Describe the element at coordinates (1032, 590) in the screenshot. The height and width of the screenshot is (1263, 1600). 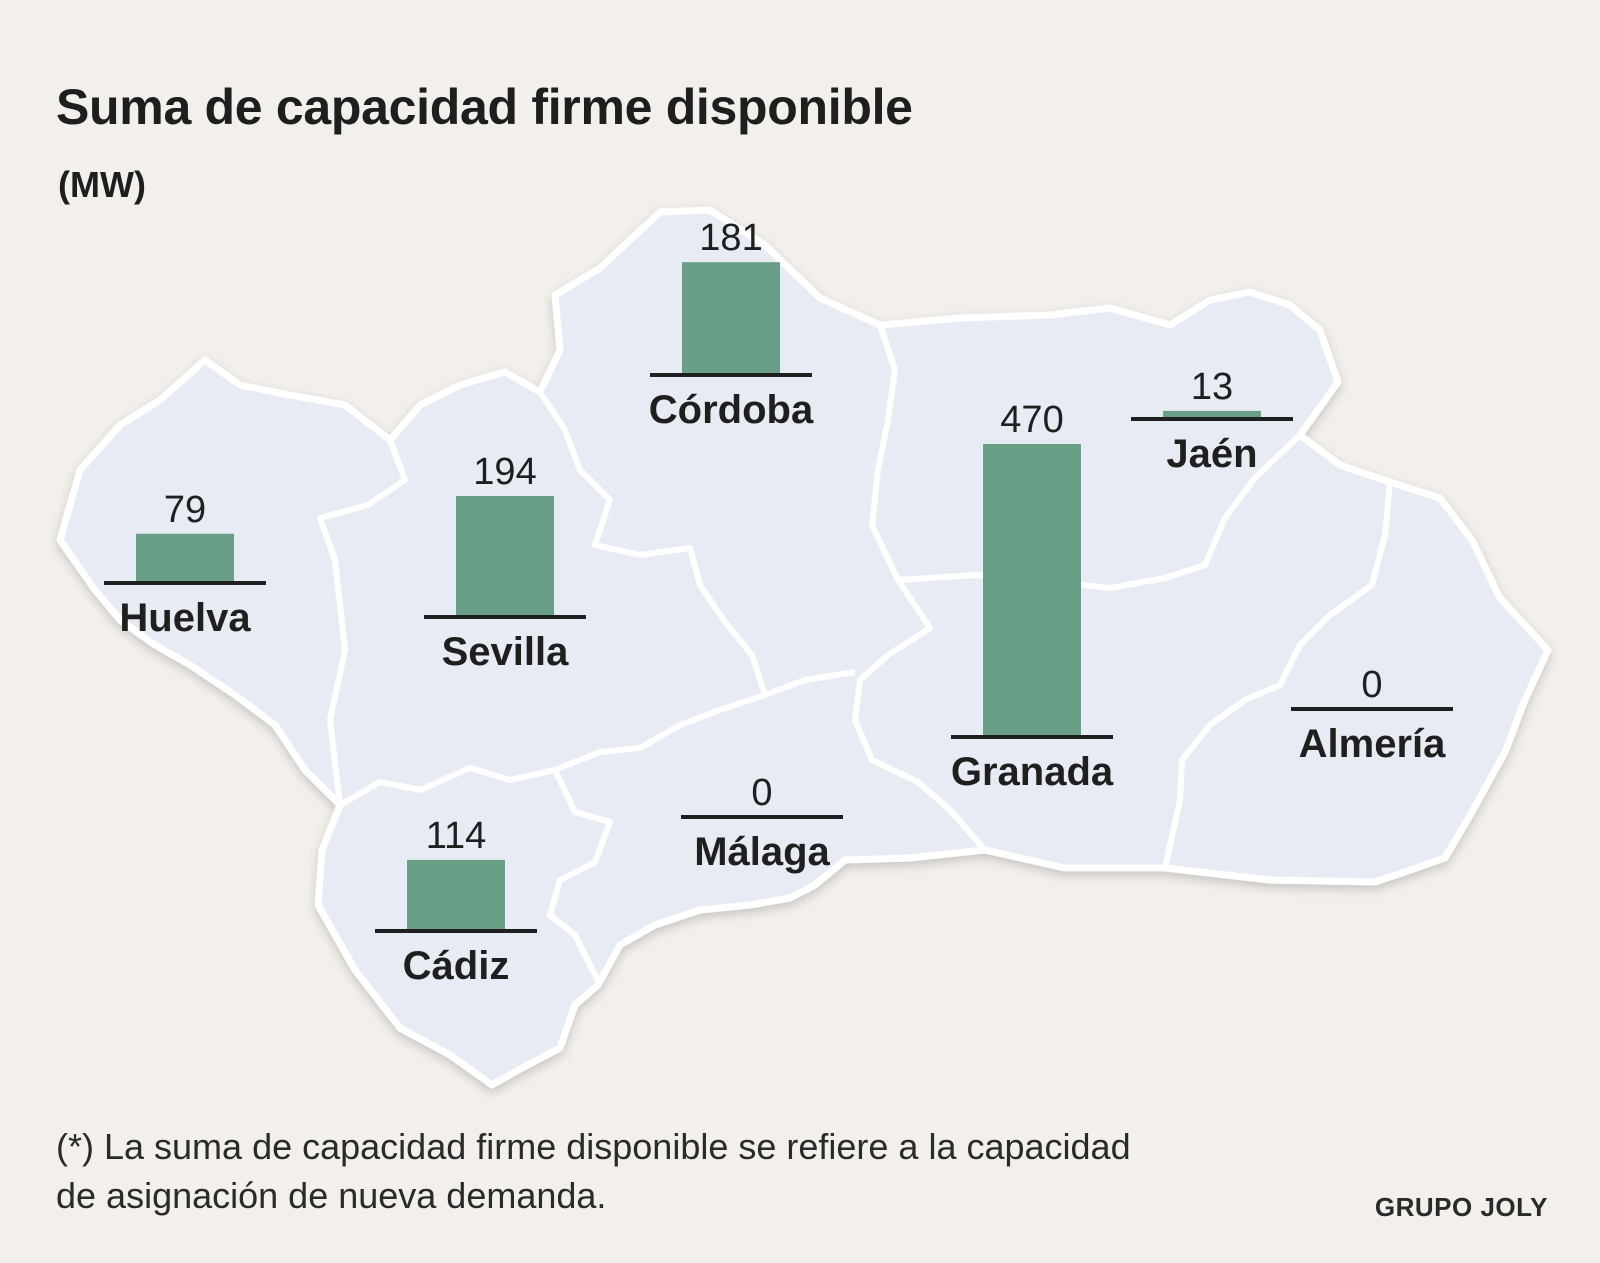
I see `bar-granada` at that location.